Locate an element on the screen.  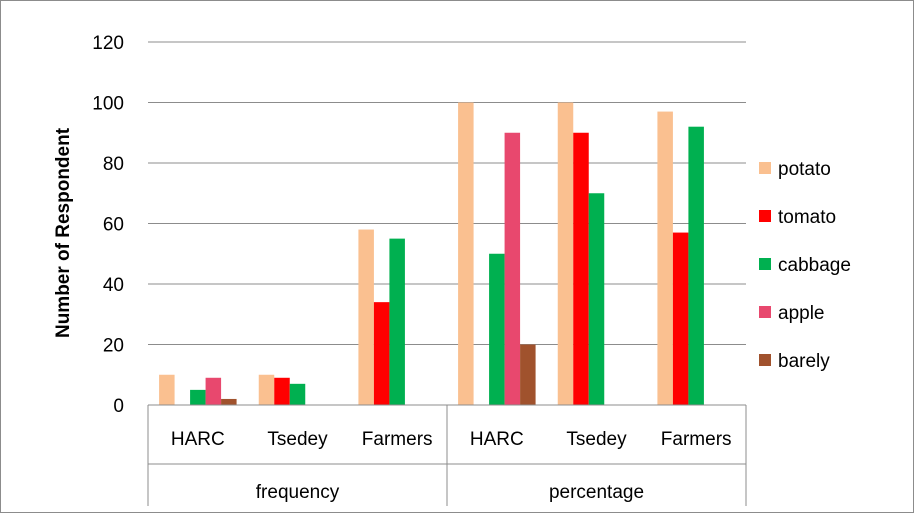
x-group-label: frequency is located at coordinates (298, 492).